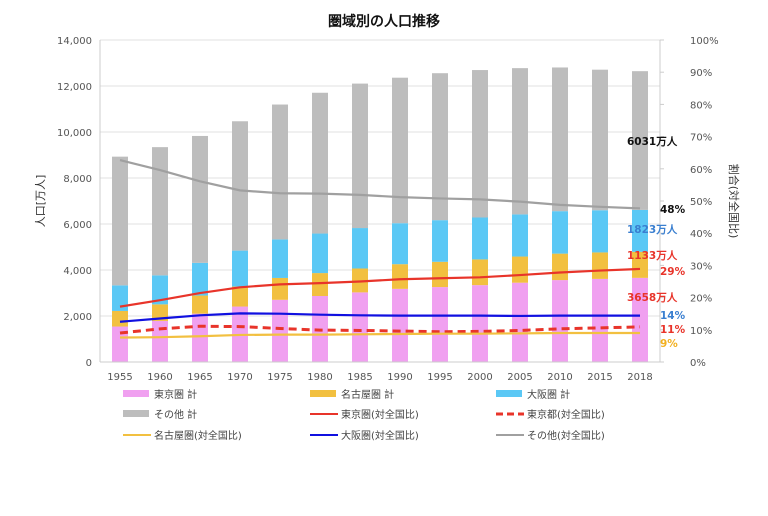 This screenshot has height=516, width=768. What do you see at coordinates (656, 242) in the screenshot?
I see `annotations: 6031万人 48% 1823万人 1133万人 29% 3658万人 14% 11% 9%` at bounding box center [656, 242].